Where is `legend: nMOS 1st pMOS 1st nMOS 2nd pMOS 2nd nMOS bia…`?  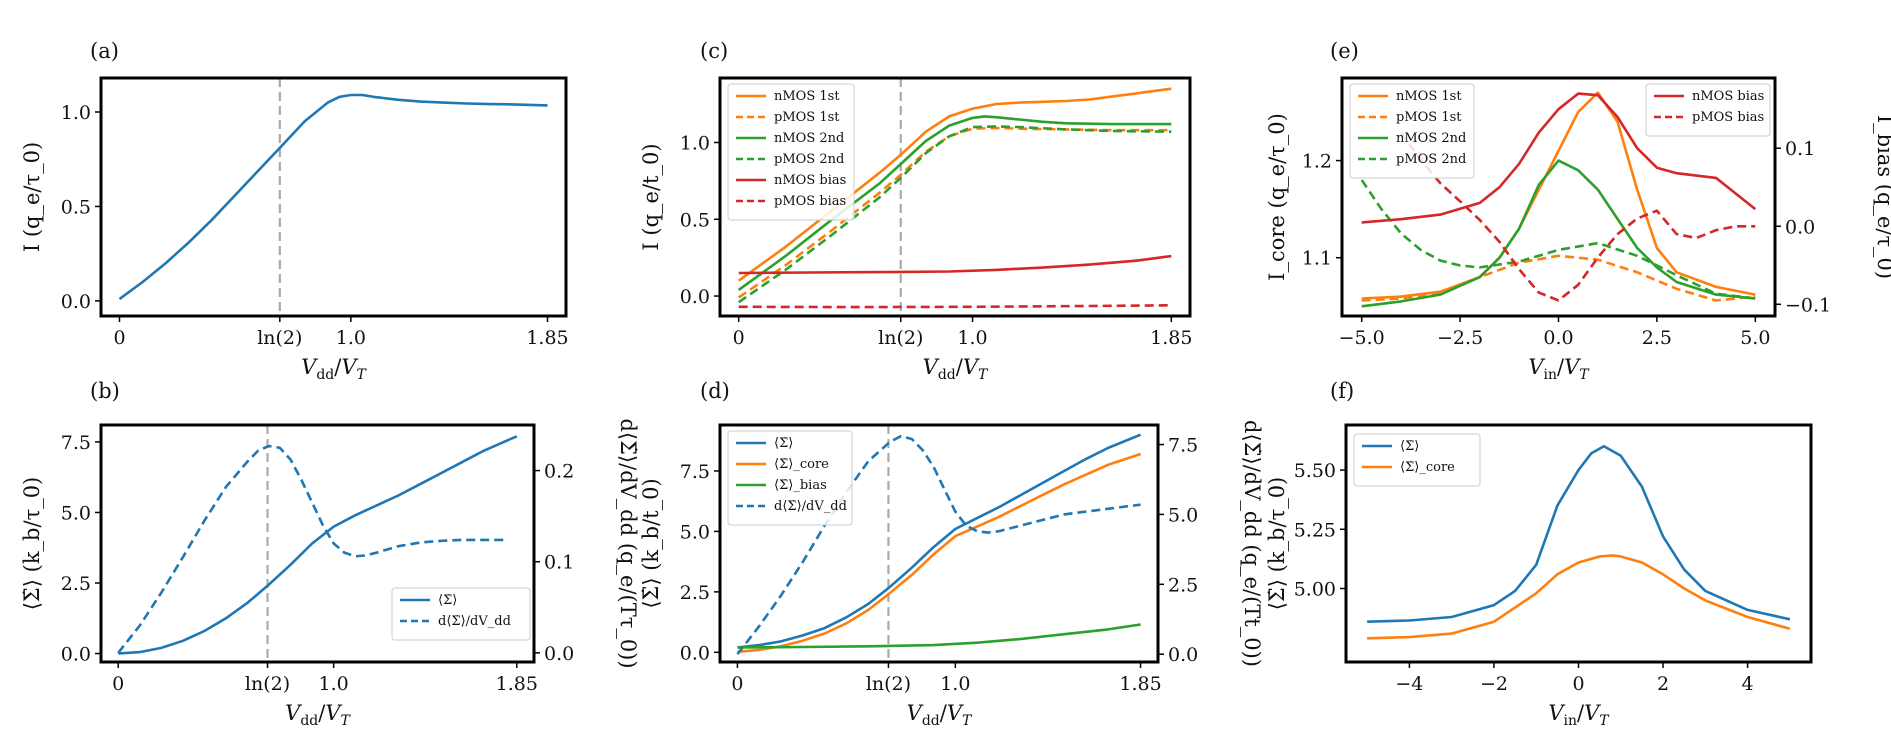 legend: nMOS 1st pMOS 1st nMOS 2nd pMOS 2nd nMOS bia… is located at coordinates (791, 152).